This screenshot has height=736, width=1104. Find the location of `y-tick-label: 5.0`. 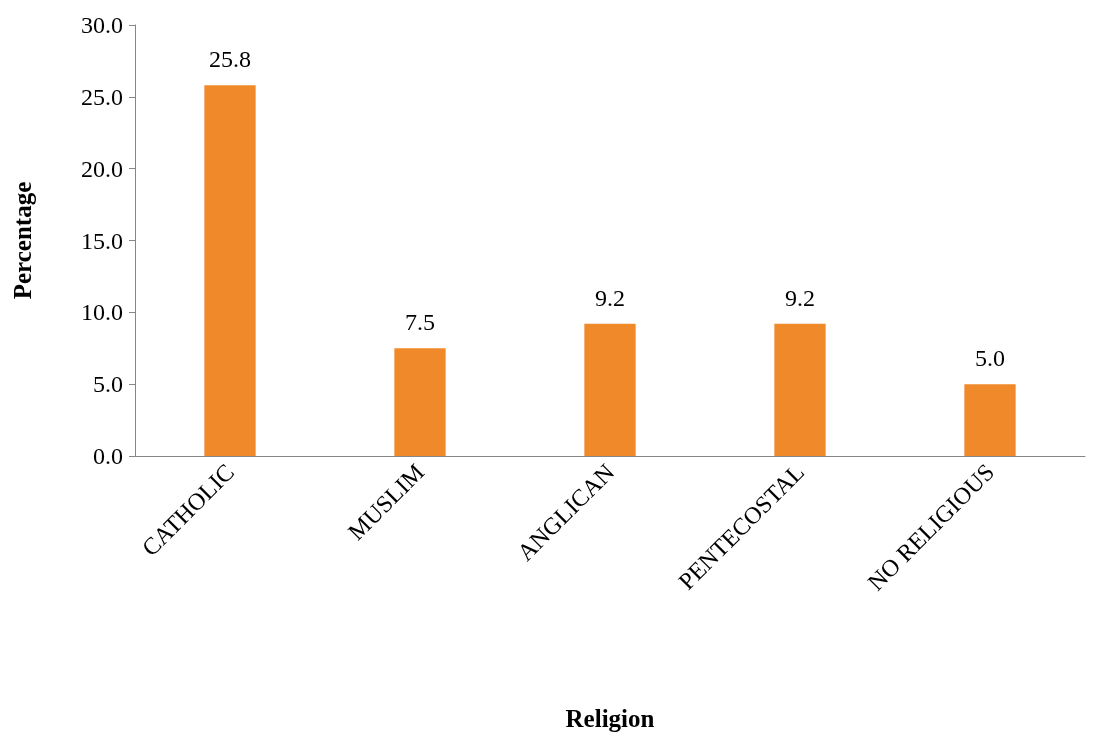

y-tick-label: 5.0 is located at coordinates (108, 384).